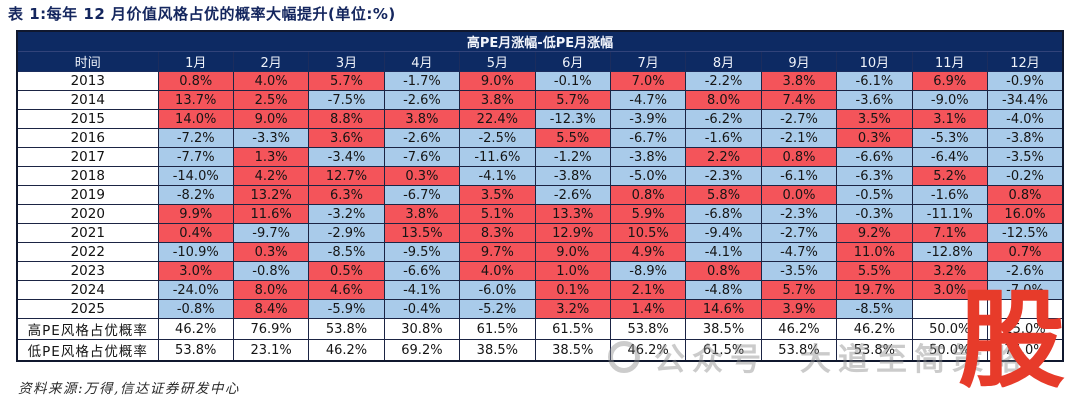  Describe the element at coordinates (87, 309) in the screenshot. I see `year-label-cell: 2025` at that location.